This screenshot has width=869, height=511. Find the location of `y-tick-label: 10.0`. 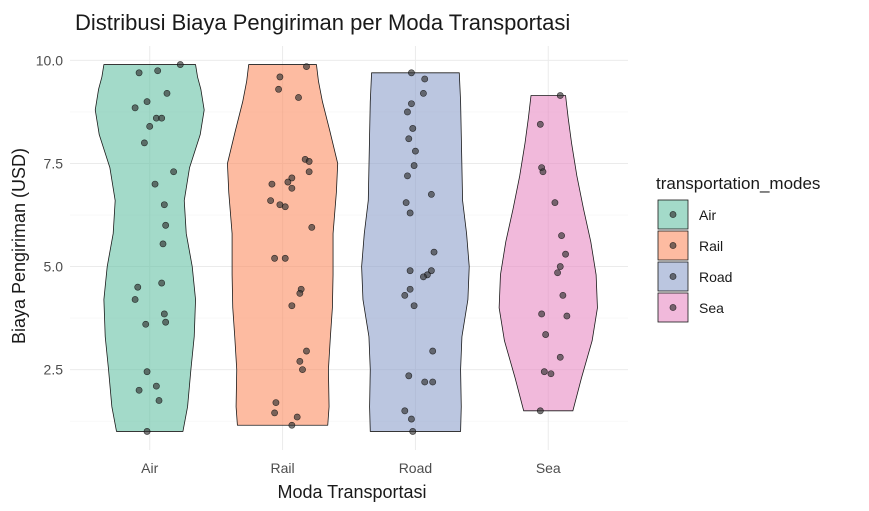

y-tick-label: 10.0 is located at coordinates (49, 60).